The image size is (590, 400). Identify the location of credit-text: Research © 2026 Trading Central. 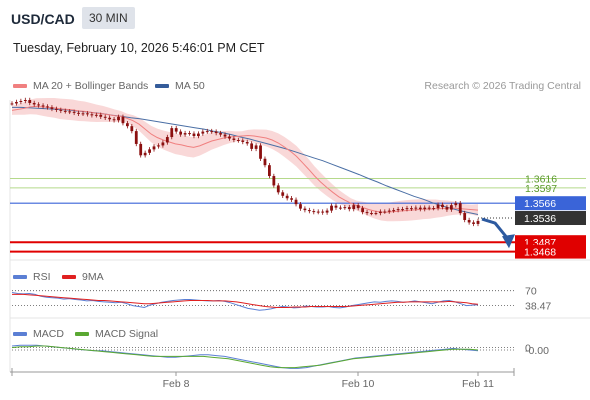
(502, 86).